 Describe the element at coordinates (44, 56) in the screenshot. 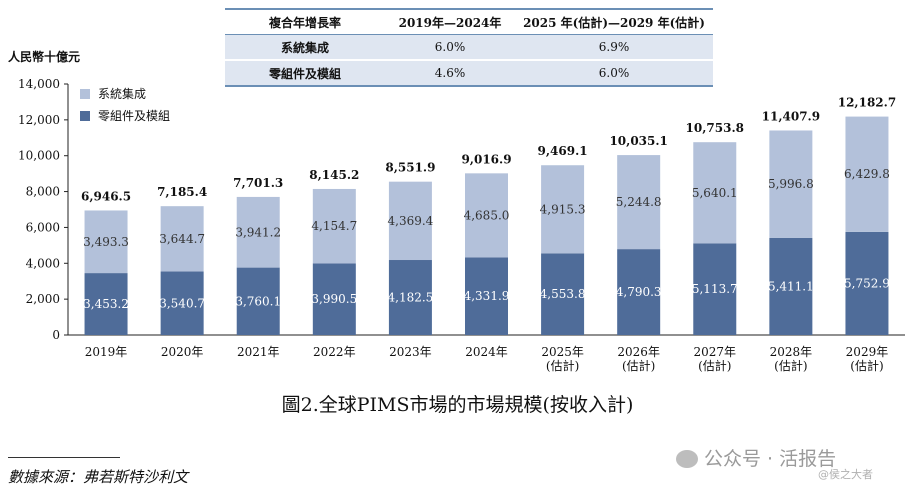

I see `y-axis-title: 人民幣十億元` at that location.